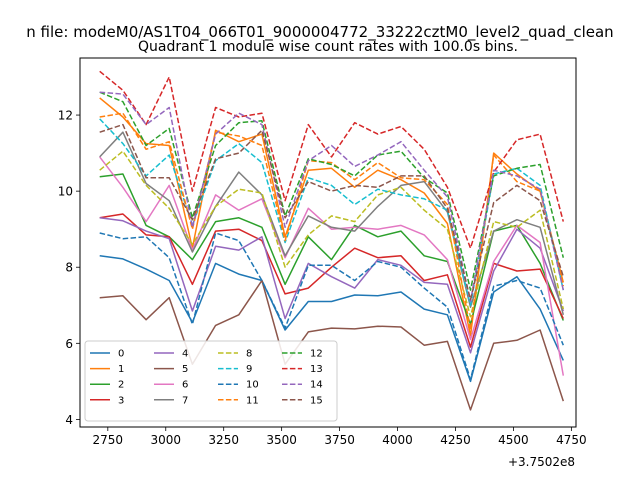 Image resolution: width=640 pixels, height=480 pixels. I want to click on x-tick-label: 3500, so click(281, 440).